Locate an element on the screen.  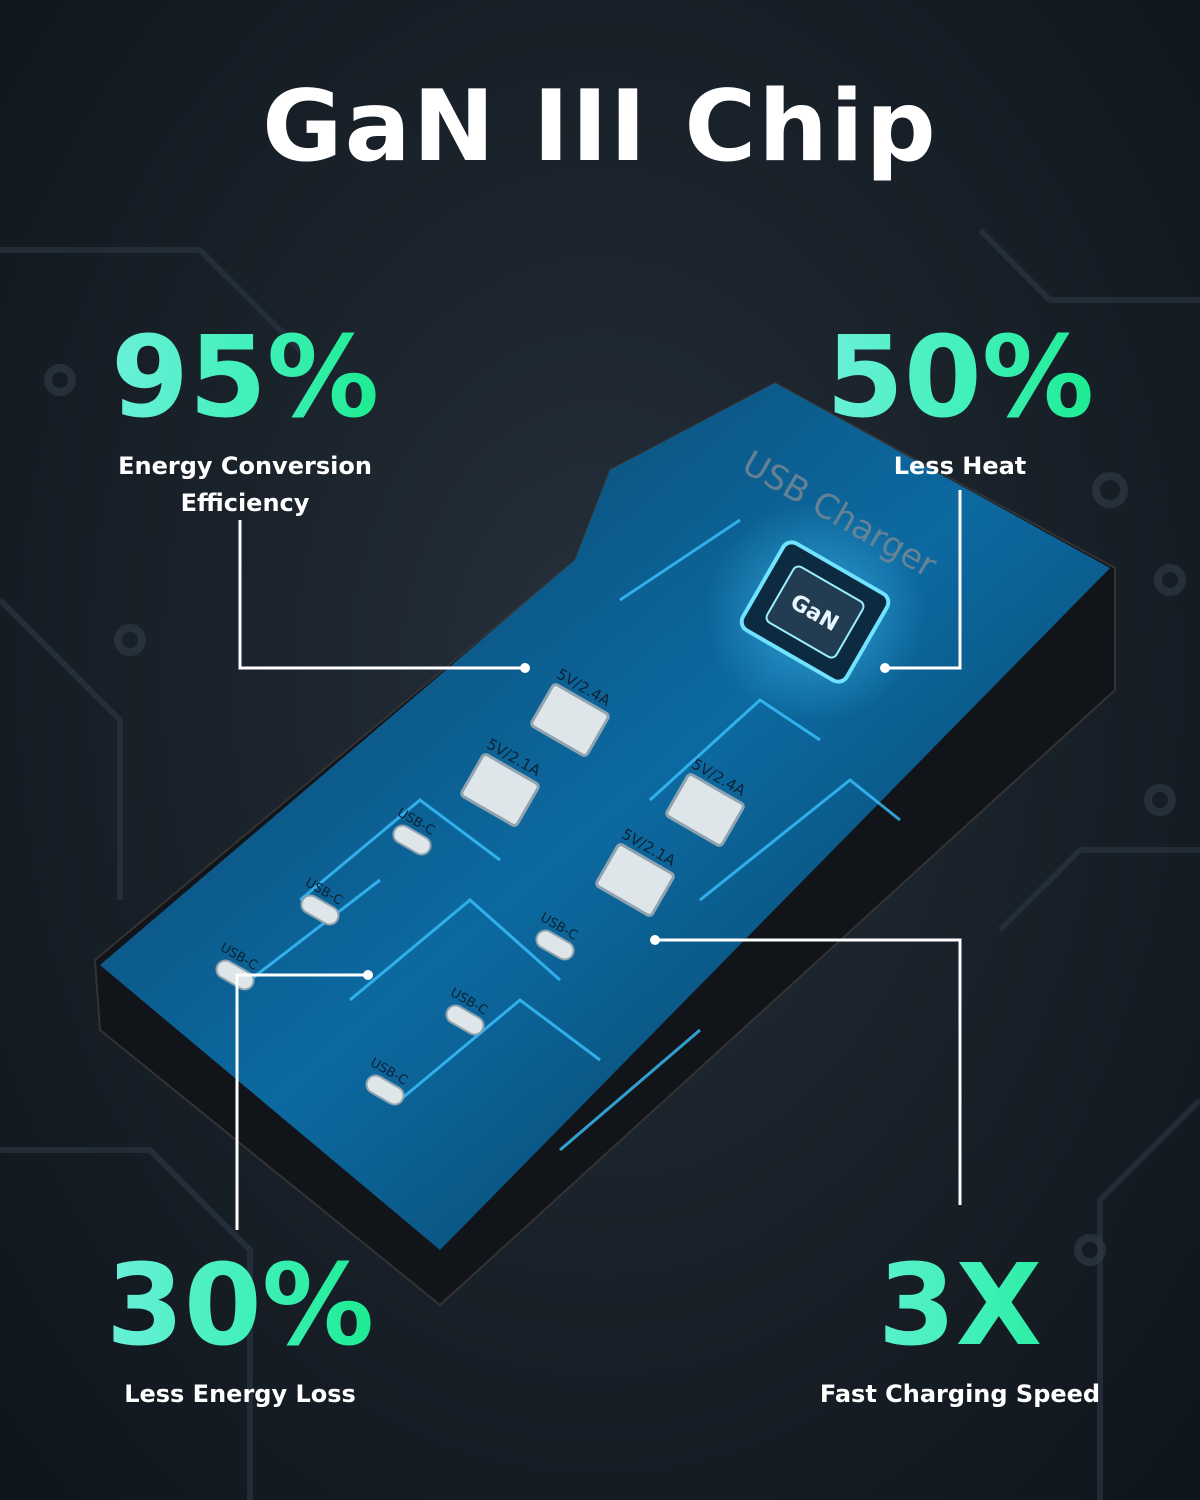
stat-label: Less Energy Loss is located at coordinates (240, 1394).